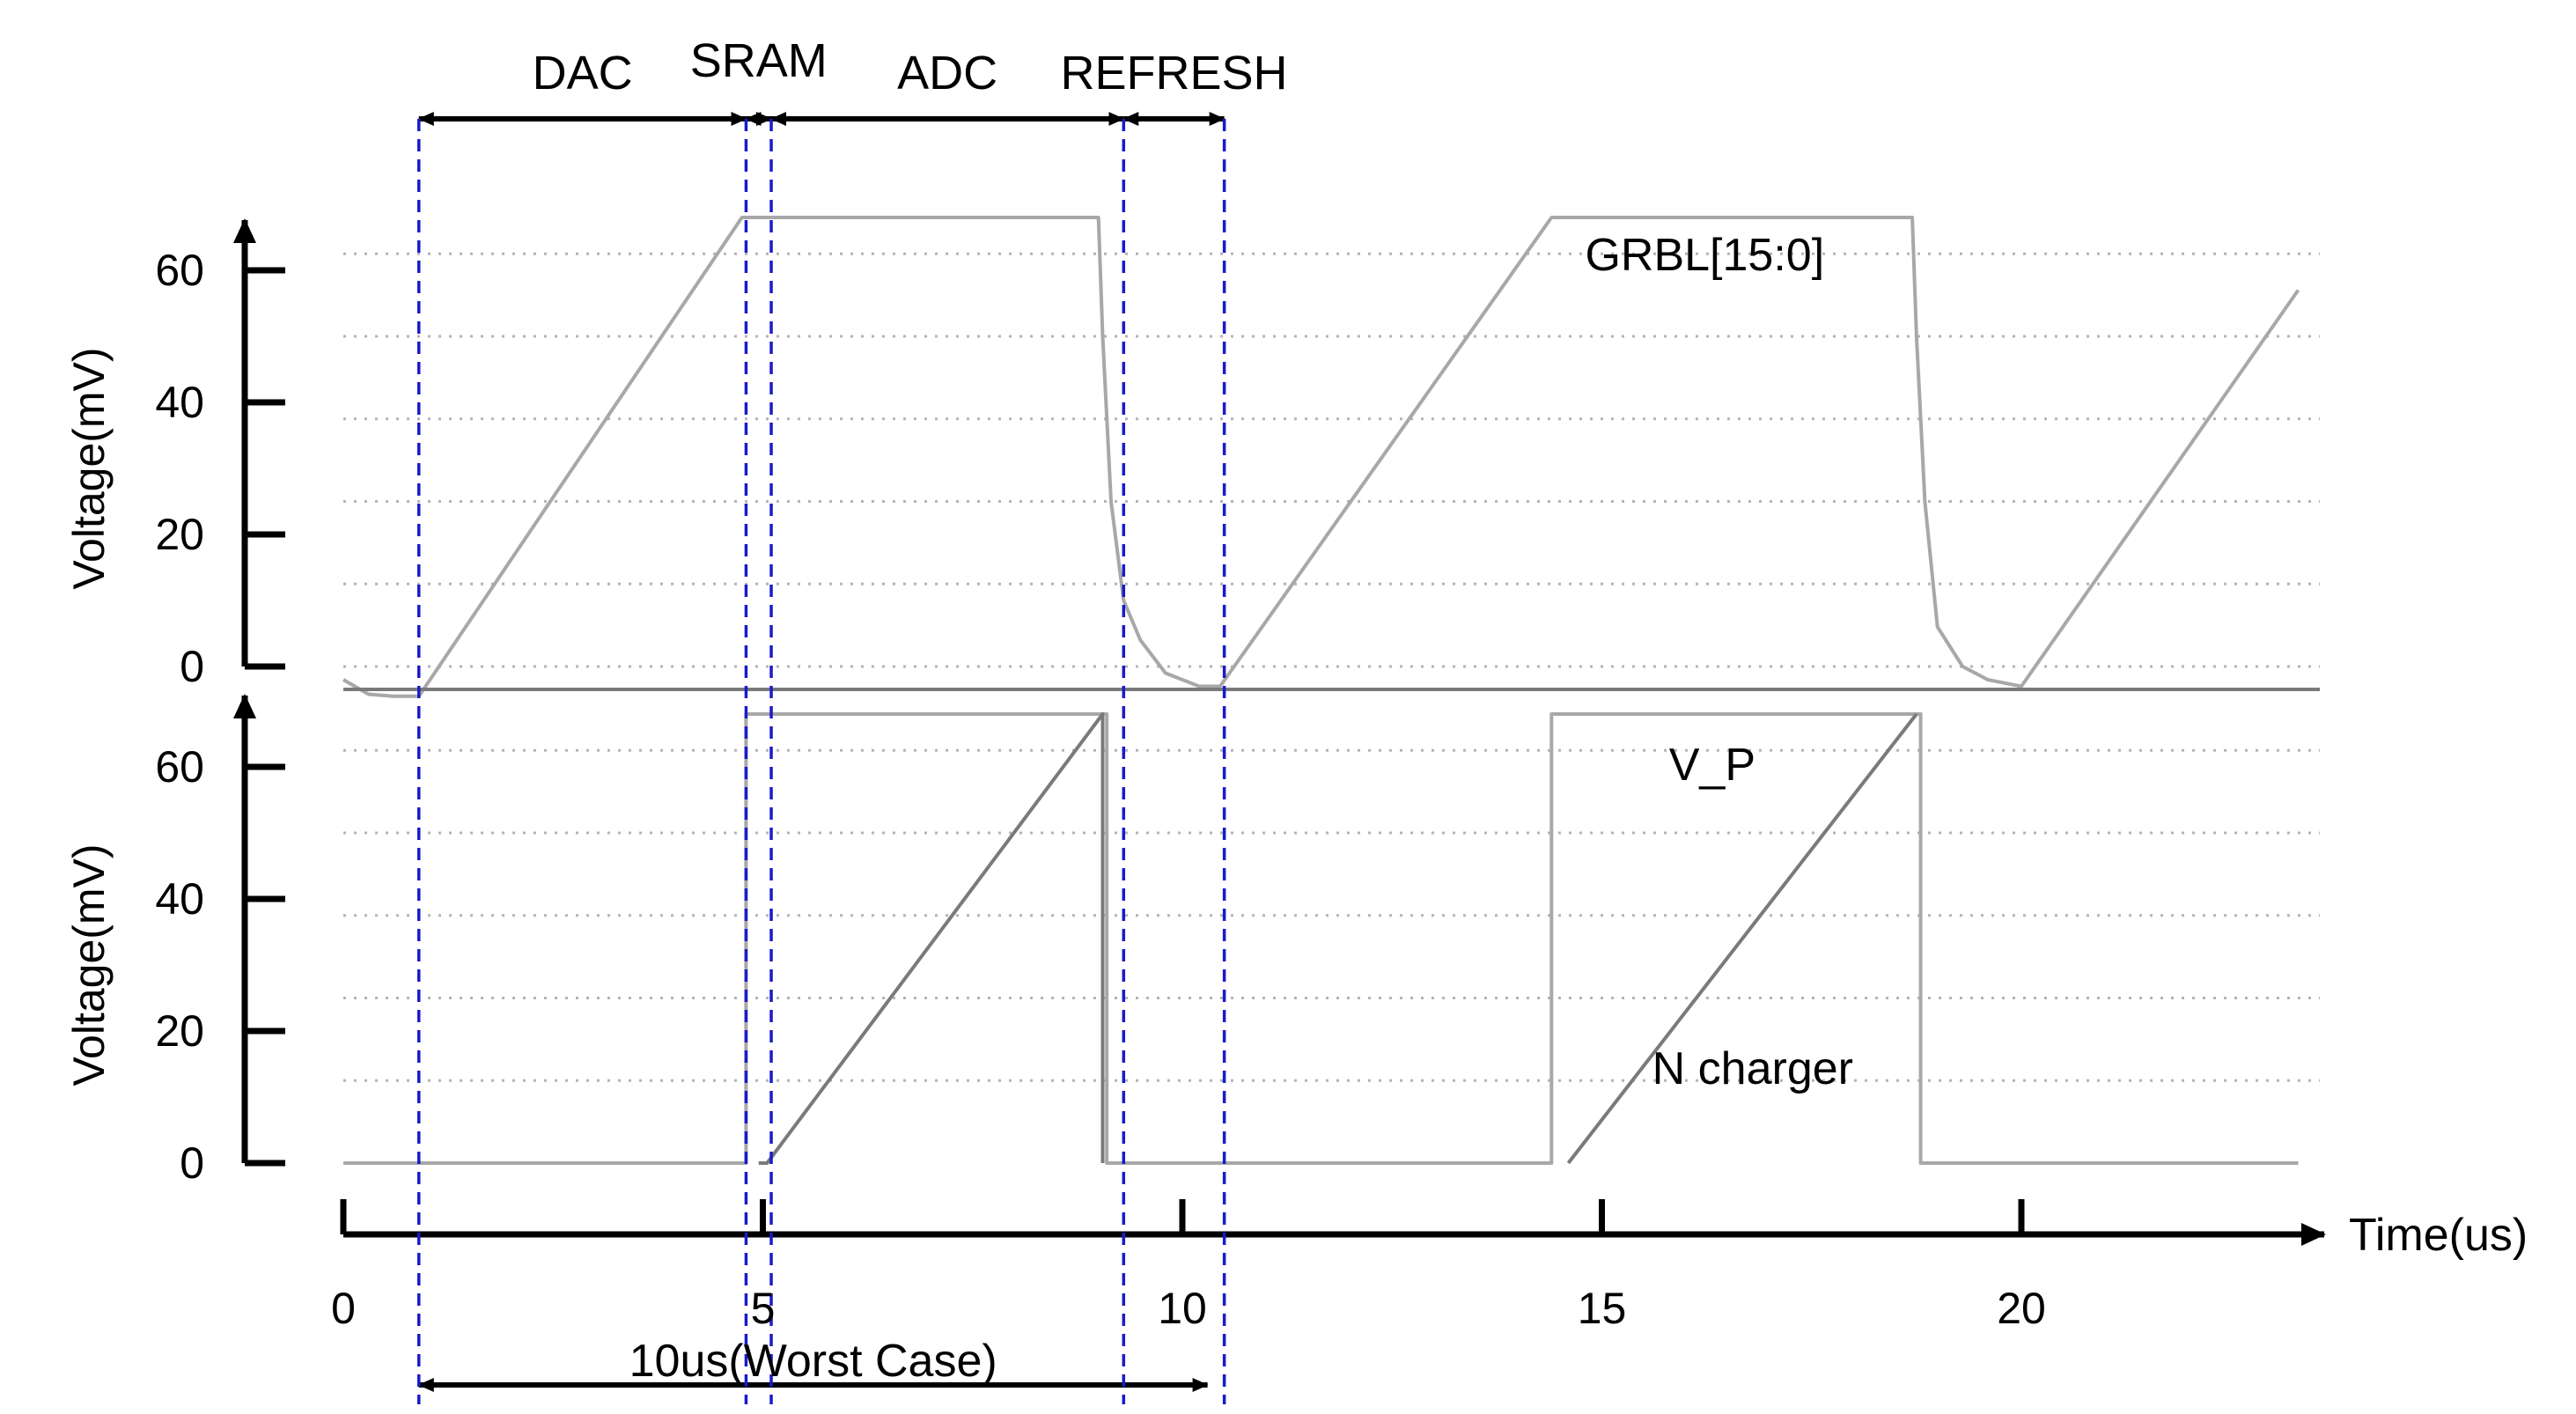 This screenshot has height=1414, width=2576. What do you see at coordinates (344, 1308) in the screenshot?
I see `x-tick-label: 0` at bounding box center [344, 1308].